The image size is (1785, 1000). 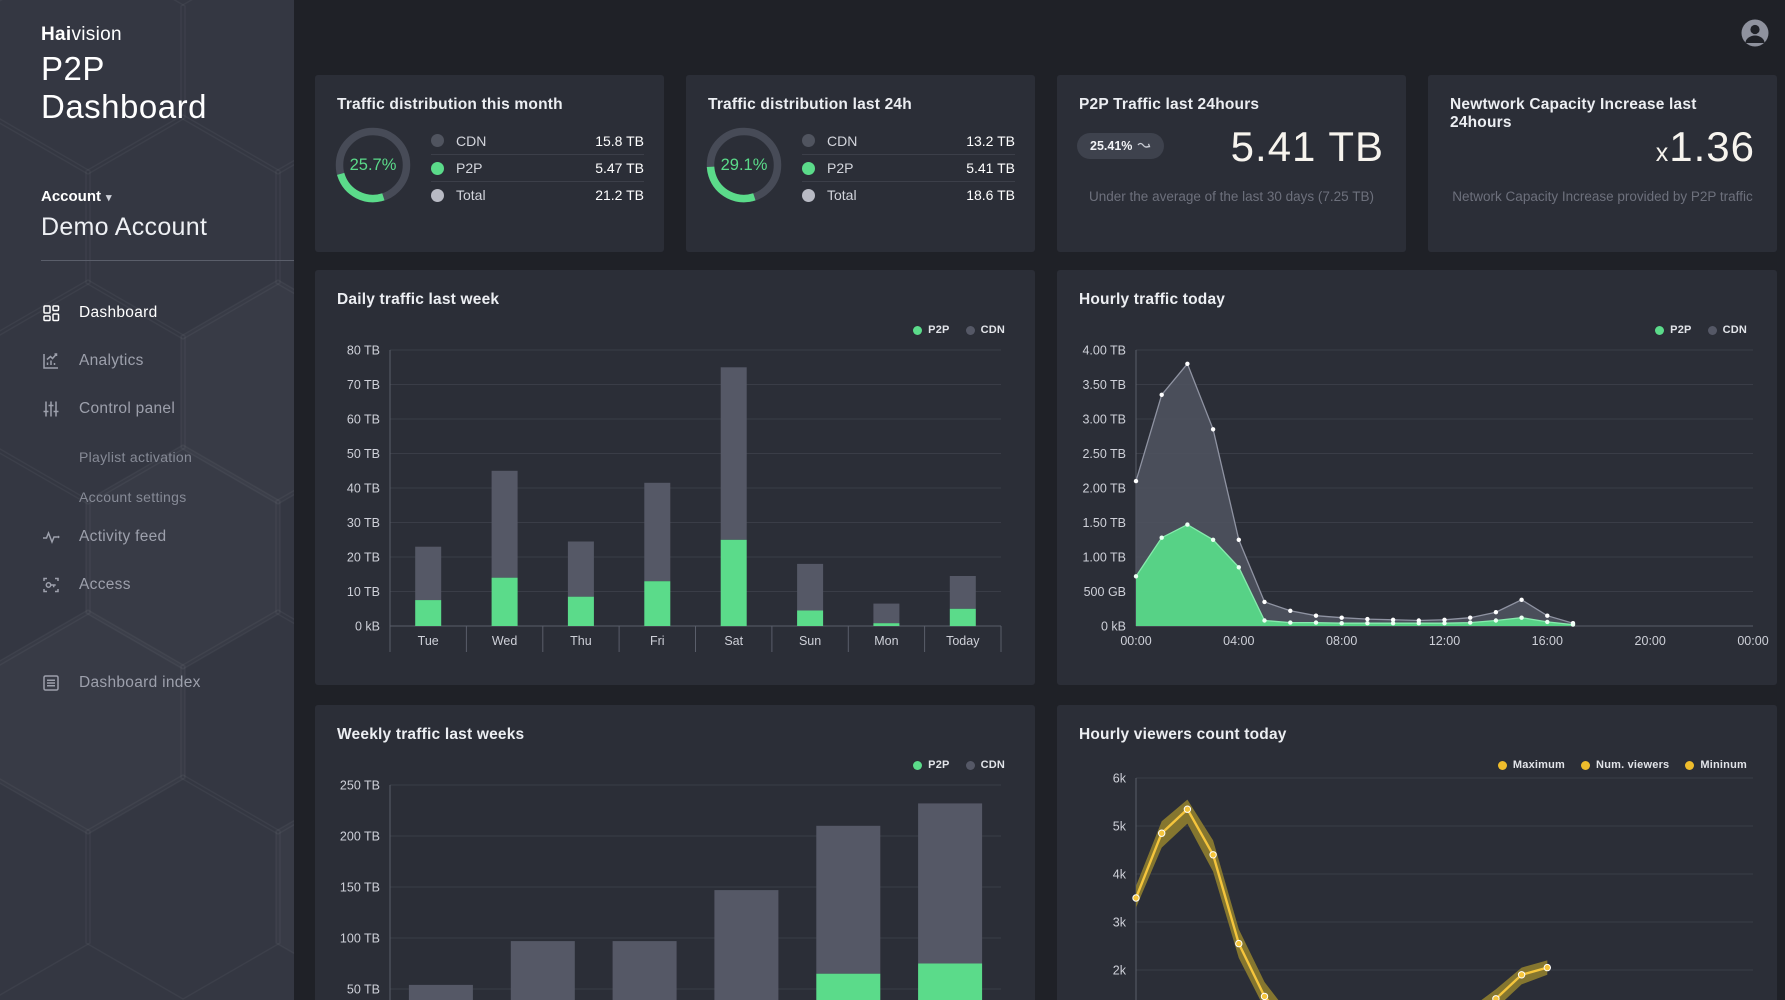 I want to click on minimum-dot-icon, so click(x=1690, y=765).